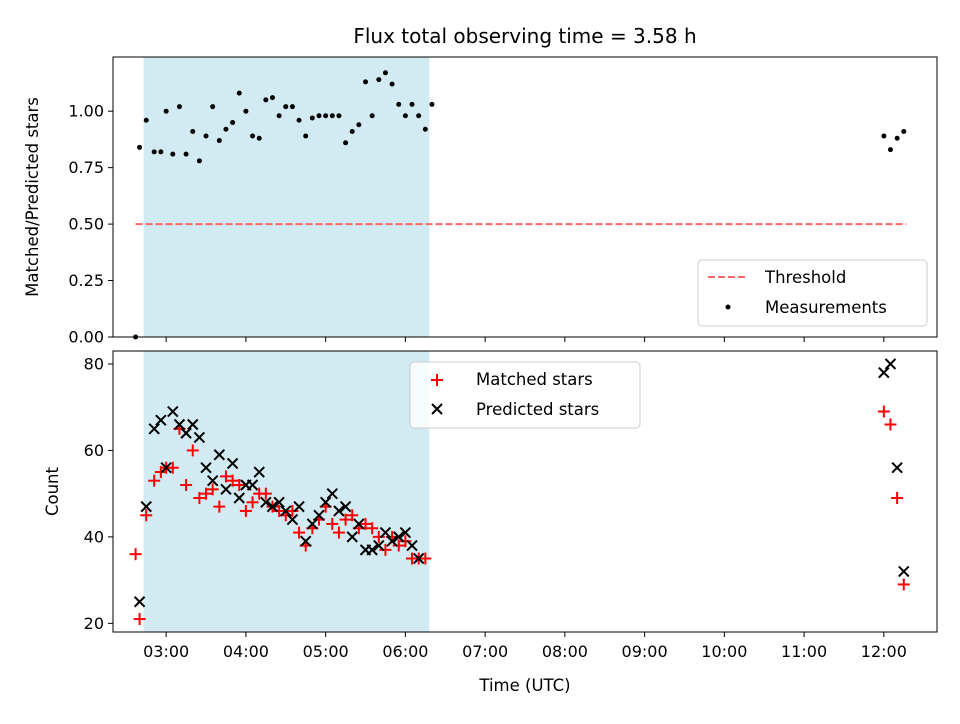 The image size is (960, 724). I want to click on count-legend-box, so click(525, 395).